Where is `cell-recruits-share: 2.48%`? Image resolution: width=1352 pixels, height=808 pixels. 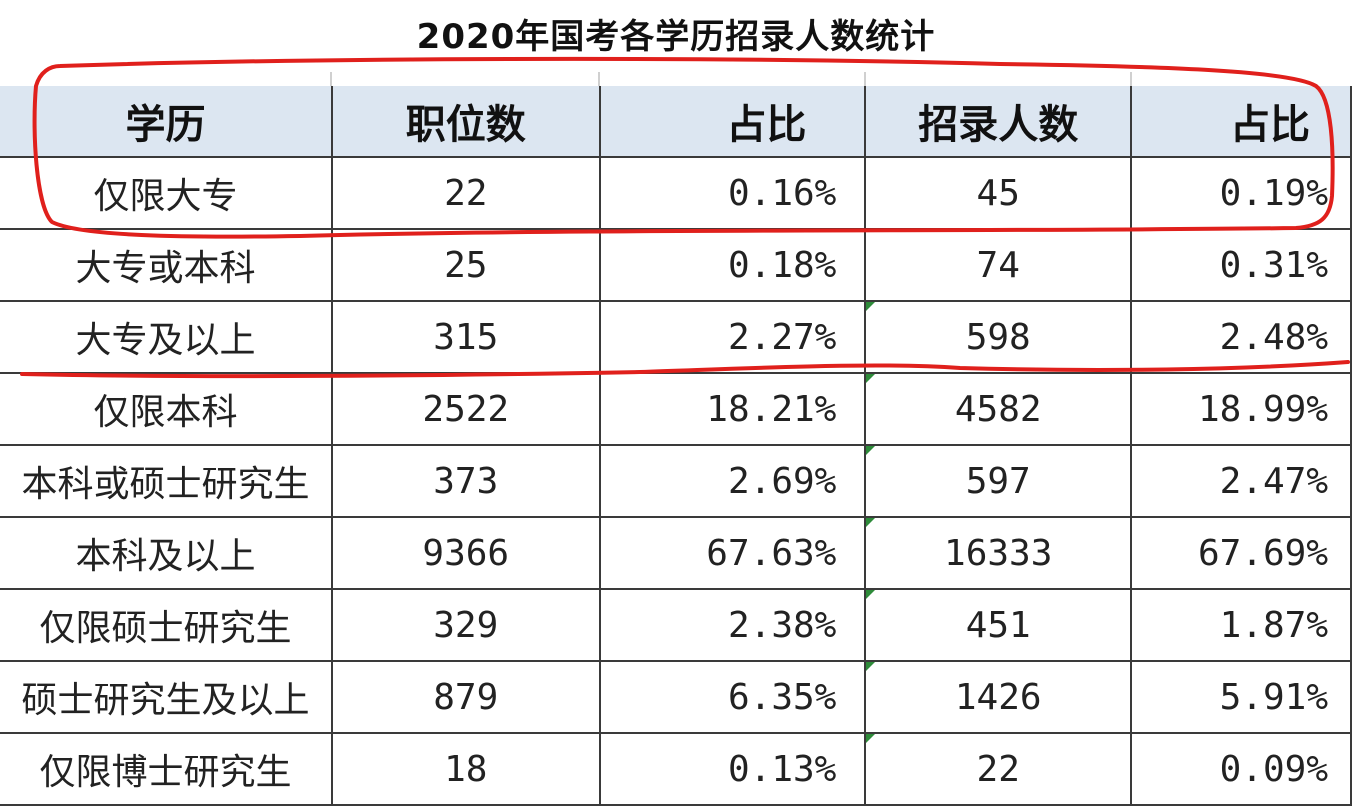
cell-recruits-share: 2.48% is located at coordinates (1241, 337).